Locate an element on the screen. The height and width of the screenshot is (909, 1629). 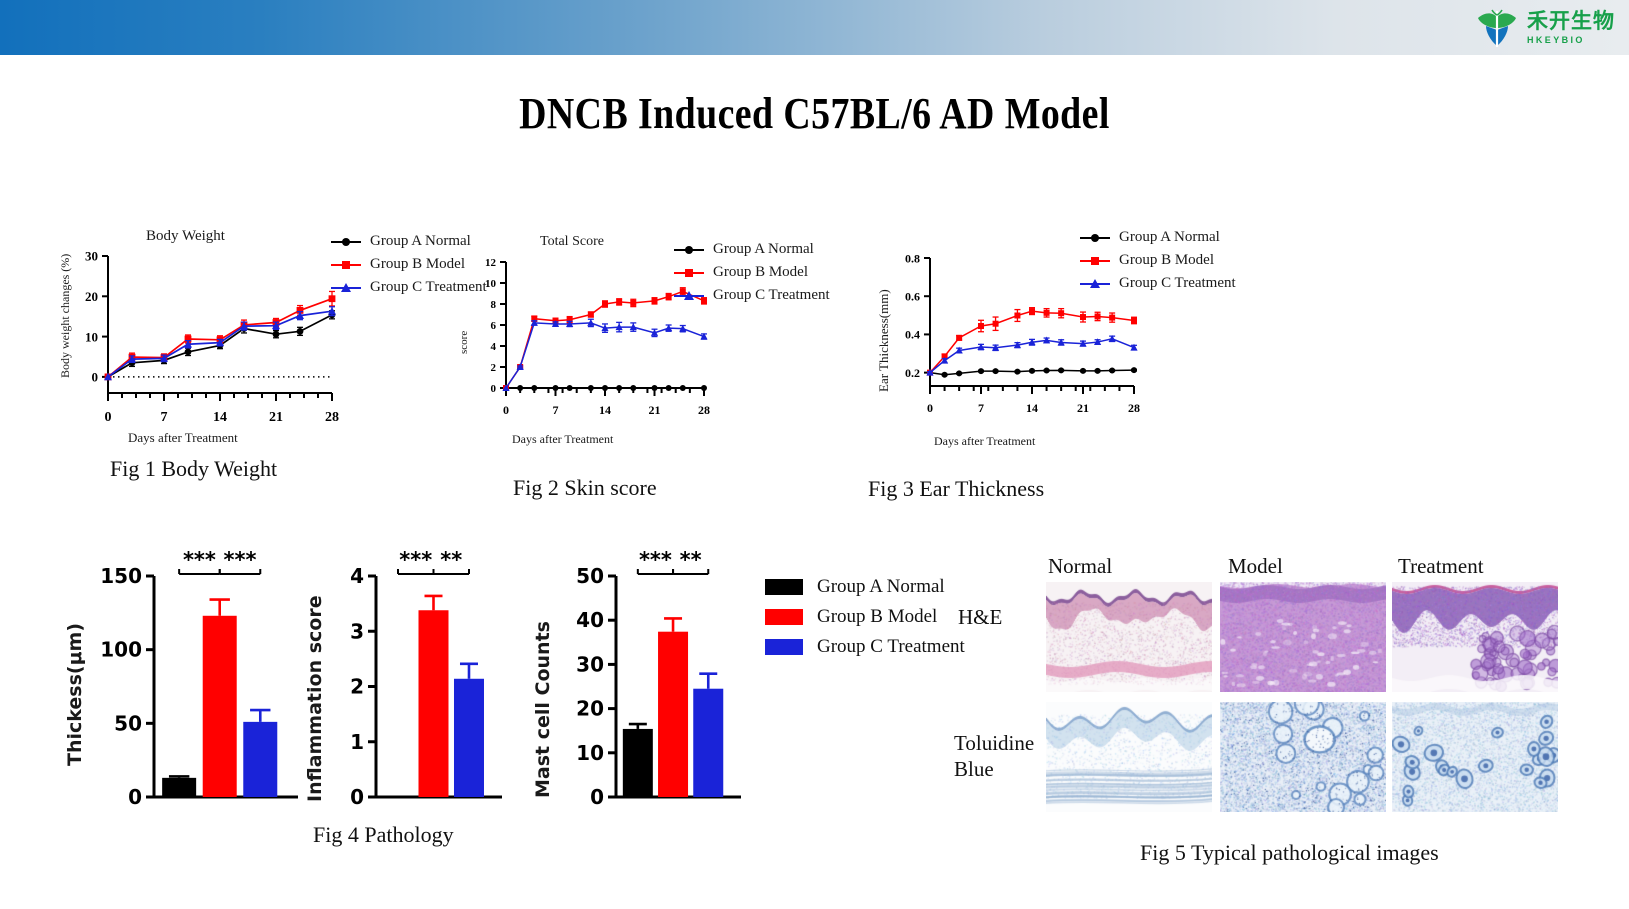
svg-text: 50 is located at coordinates (590, 576).